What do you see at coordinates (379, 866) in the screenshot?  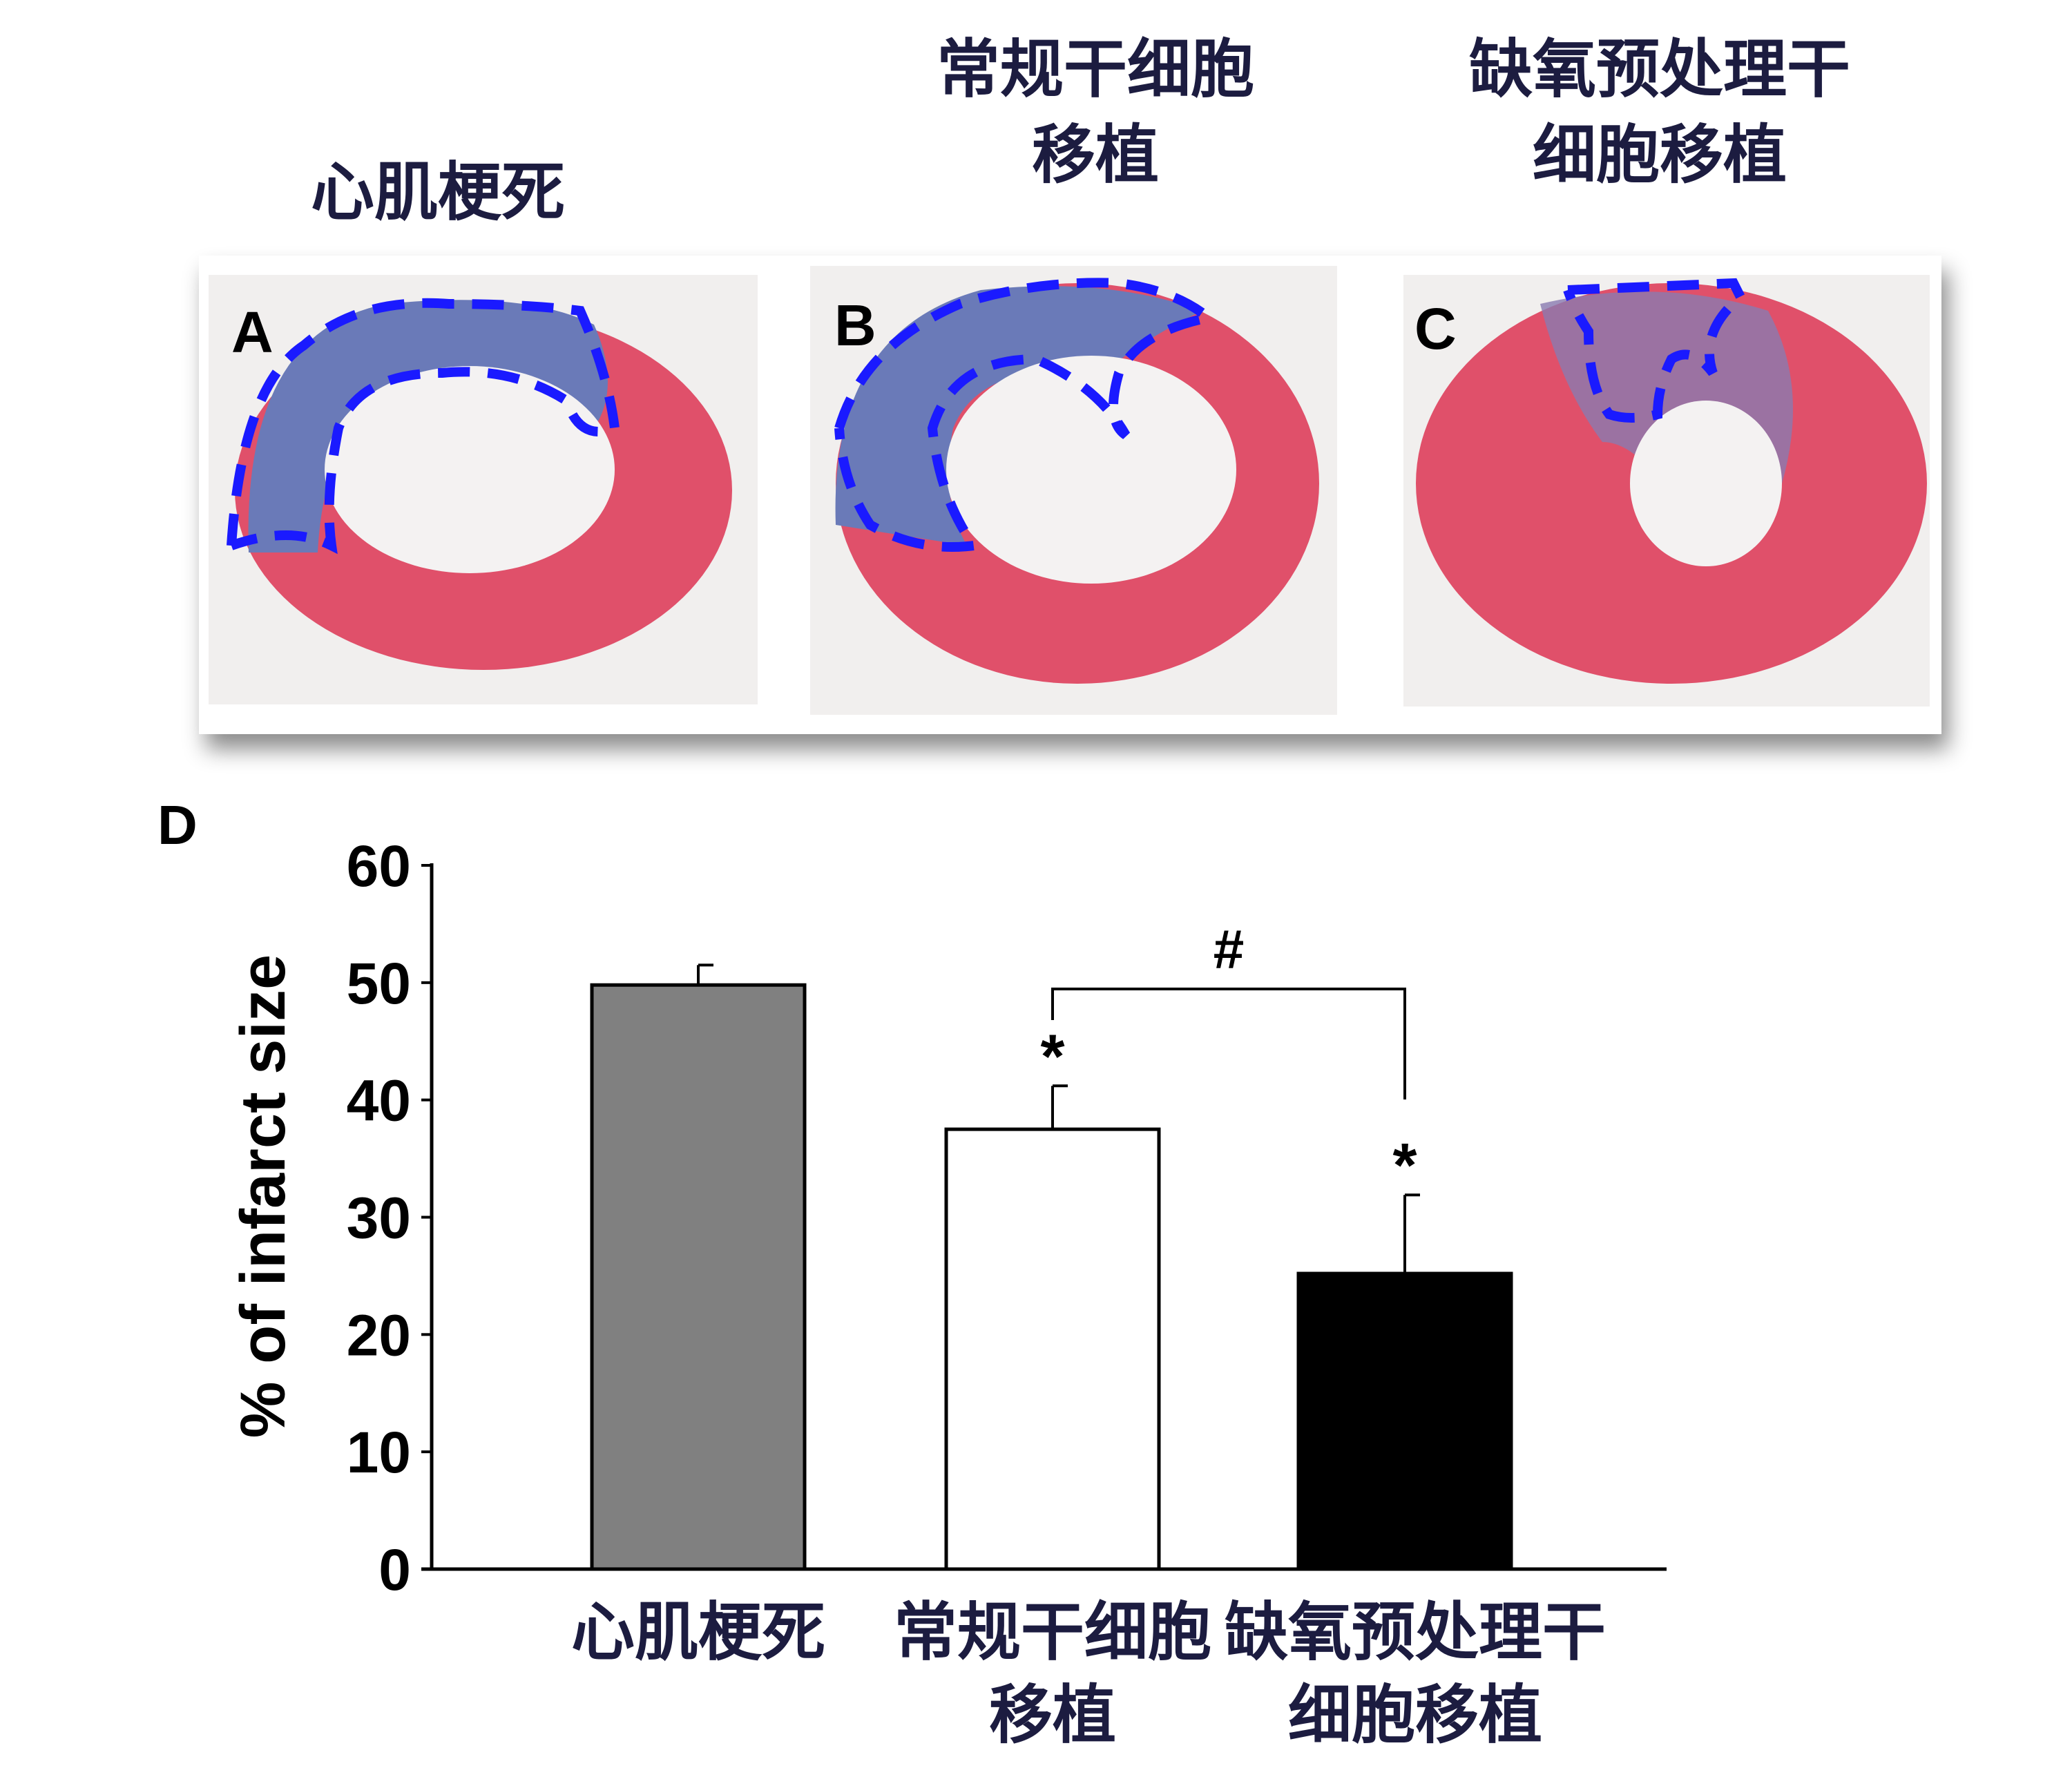 I see `y-tick-label: 60` at bounding box center [379, 866].